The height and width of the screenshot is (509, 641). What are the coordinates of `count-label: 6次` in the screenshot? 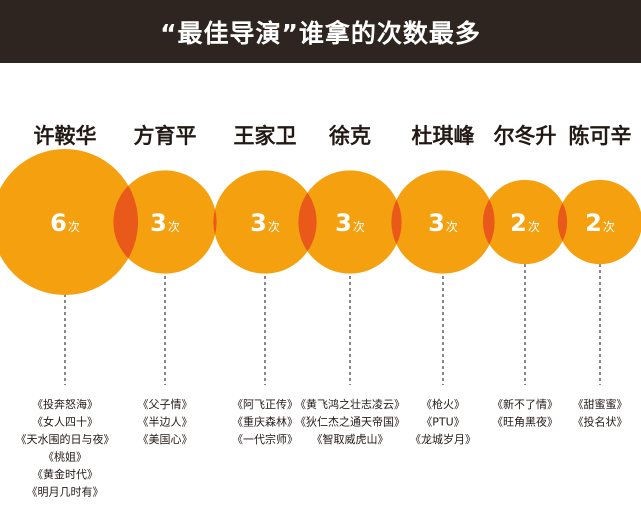 It's located at (65, 223).